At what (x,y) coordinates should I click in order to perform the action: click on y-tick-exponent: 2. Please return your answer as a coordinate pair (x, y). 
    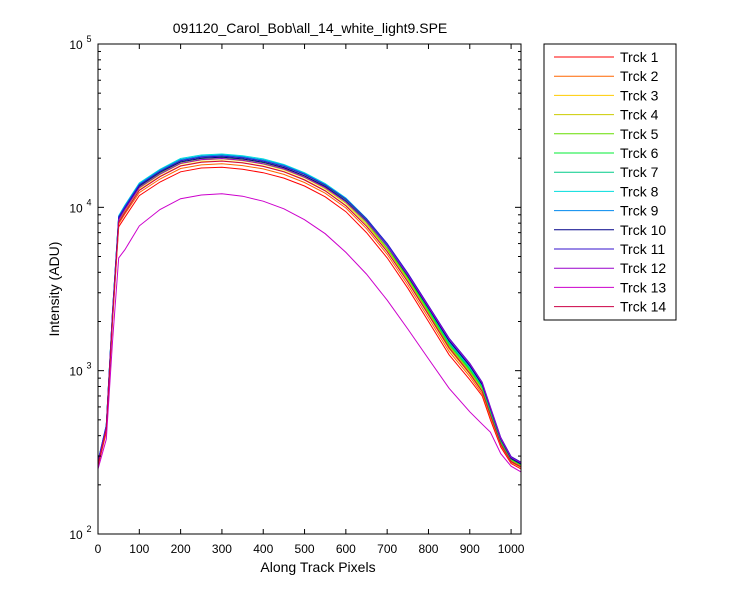
    Looking at the image, I should click on (88, 529).